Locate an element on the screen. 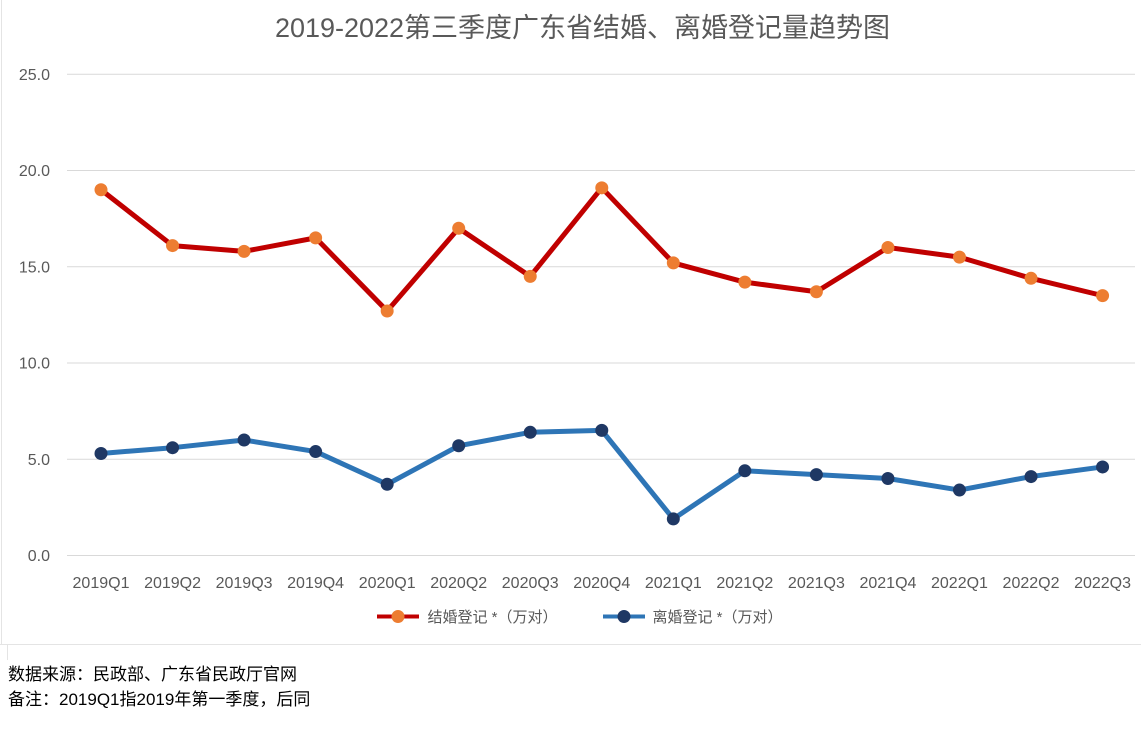  x-tick-label: 2022Q3 is located at coordinates (1102, 583).